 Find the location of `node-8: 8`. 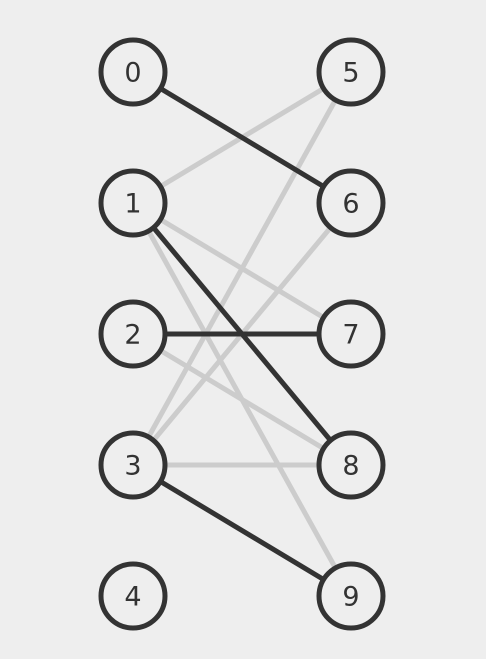

node-8: 8 is located at coordinates (351, 465).